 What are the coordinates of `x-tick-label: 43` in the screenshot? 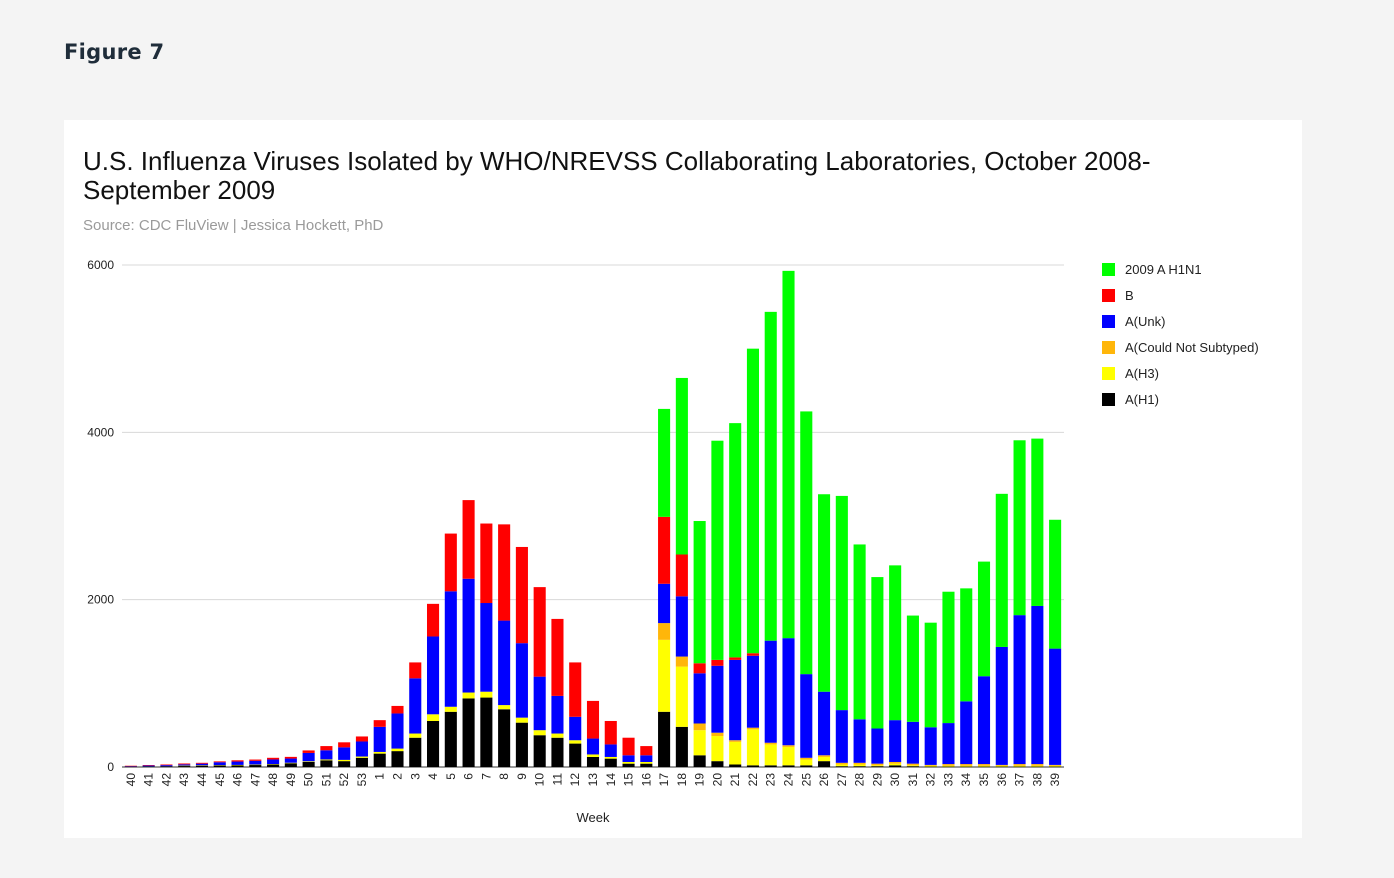 It's located at (184, 780).